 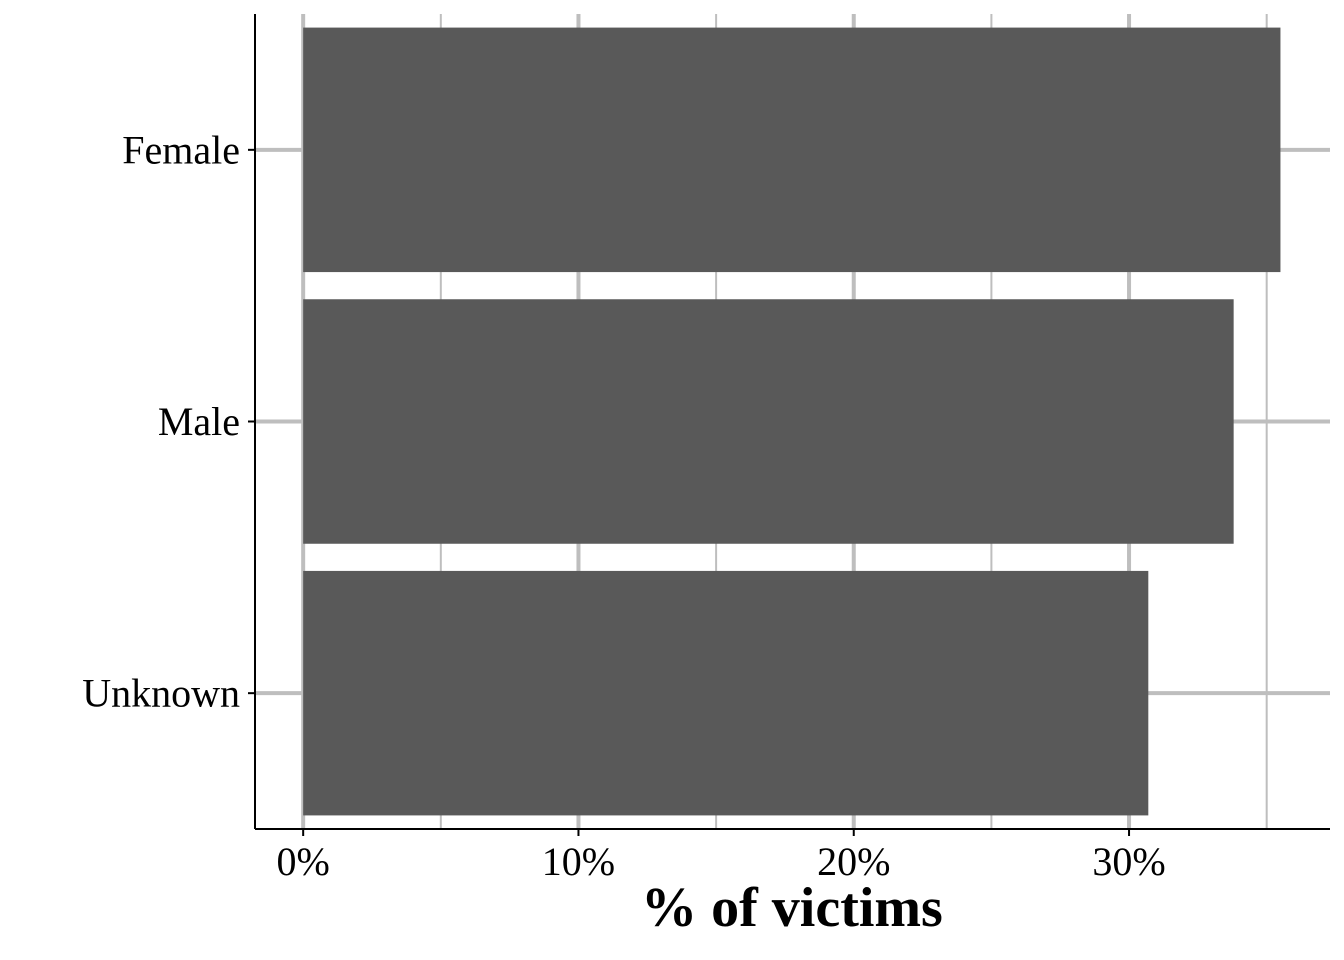 What do you see at coordinates (578, 861) in the screenshot?
I see `x-tick-label: 10%` at bounding box center [578, 861].